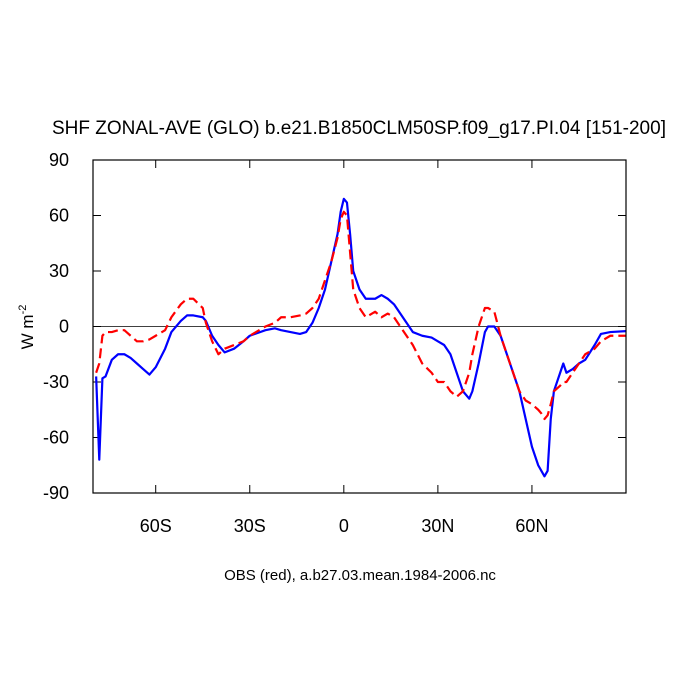 The width and height of the screenshot is (700, 700). Describe the element at coordinates (23, 310) in the screenshot. I see `y-label-superscript: -2` at that location.